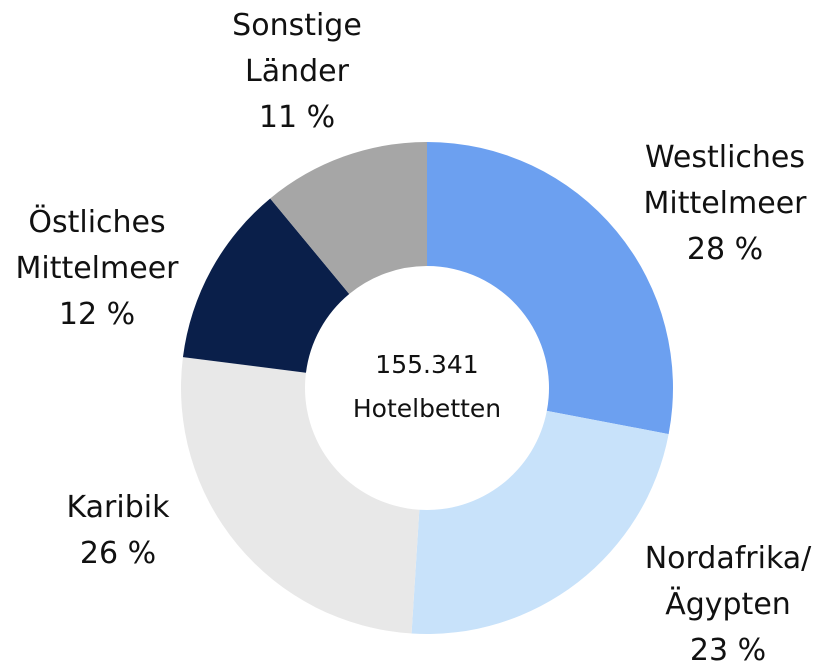 Image resolution: width=819 pixels, height=670 pixels. I want to click on segment-label: Sonstige Länder 11 %, so click(297, 72).